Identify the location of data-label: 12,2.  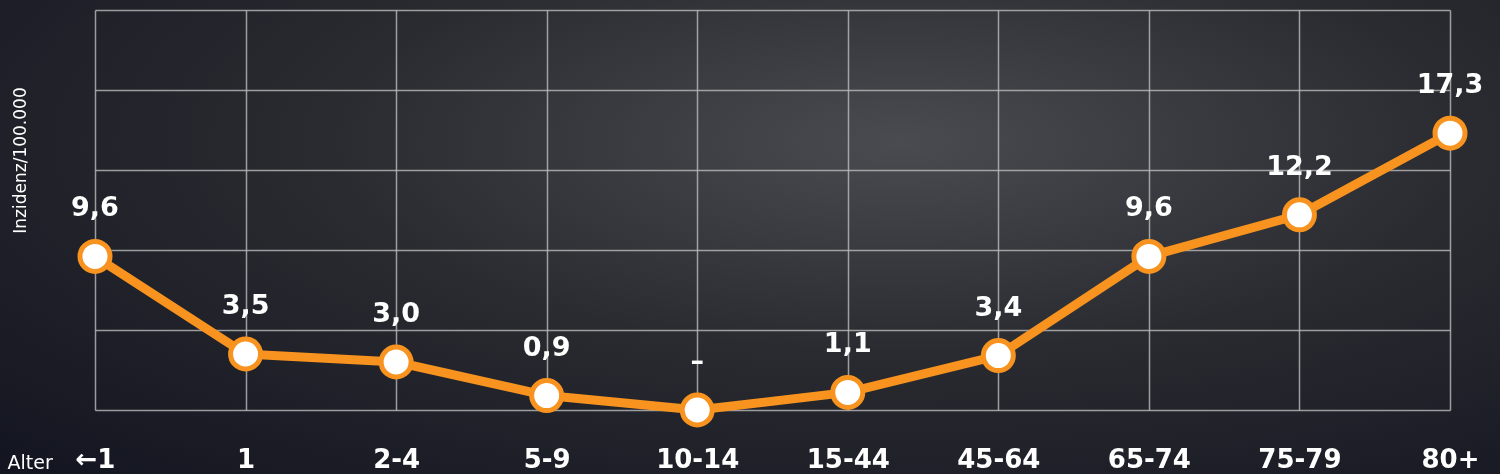
(1299, 165).